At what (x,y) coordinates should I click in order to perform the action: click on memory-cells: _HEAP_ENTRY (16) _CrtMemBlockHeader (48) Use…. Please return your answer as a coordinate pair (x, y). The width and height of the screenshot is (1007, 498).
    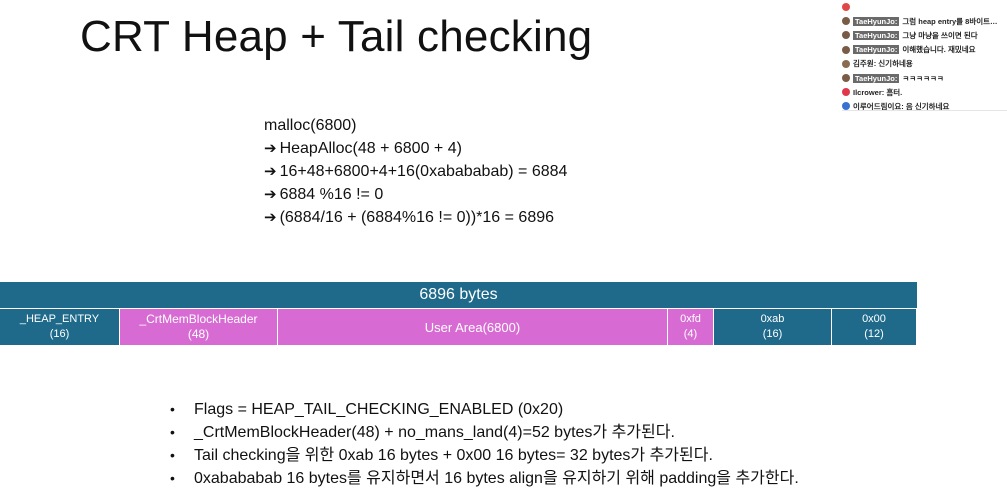
    Looking at the image, I should click on (458, 327).